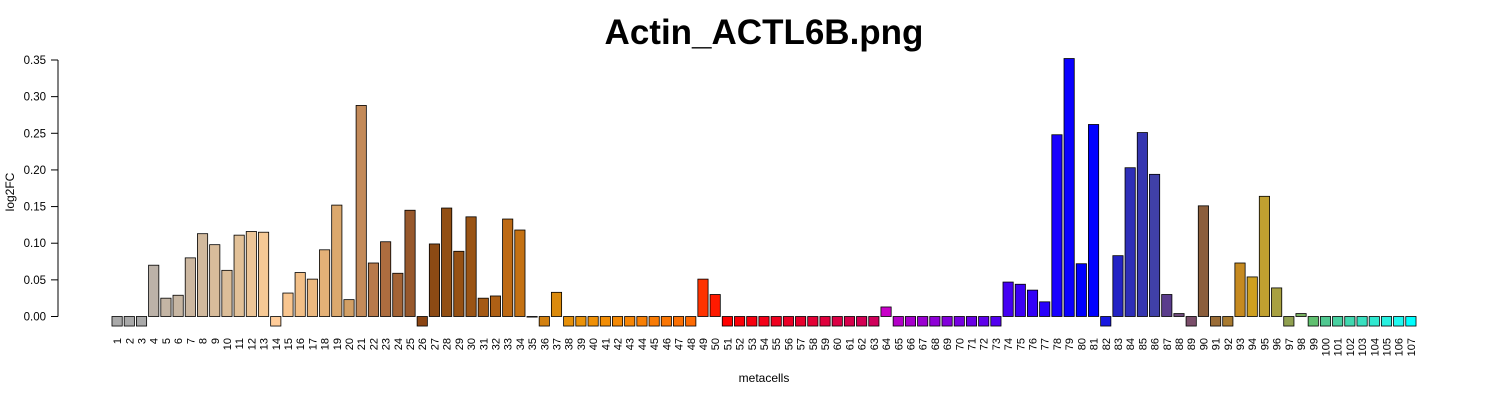 The image size is (1500, 400). I want to click on x-axis-label: metacells, so click(764, 378).